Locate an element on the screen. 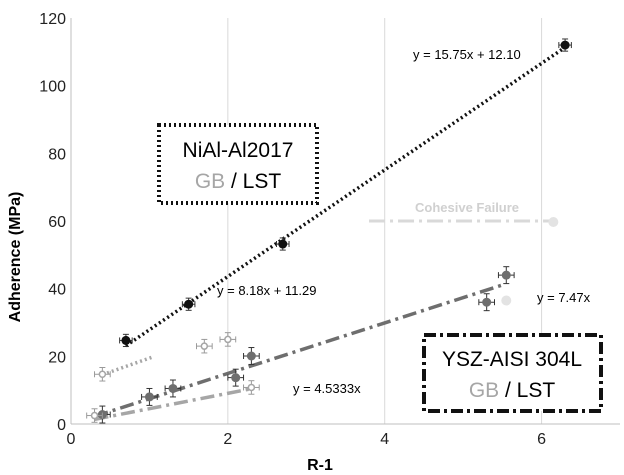  box-nial-surface: GB / LST is located at coordinates (238, 181).